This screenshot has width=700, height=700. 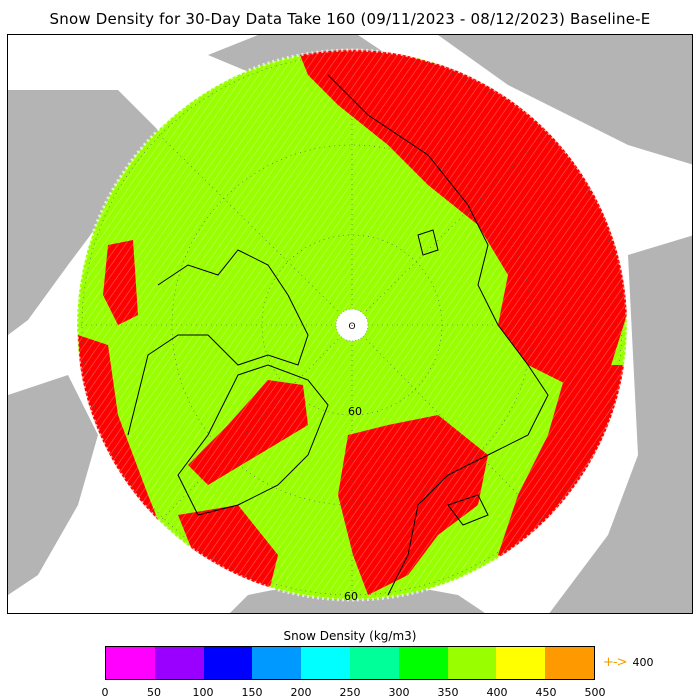 I want to click on colorbar-tick-label: 450, so click(x=546, y=692).